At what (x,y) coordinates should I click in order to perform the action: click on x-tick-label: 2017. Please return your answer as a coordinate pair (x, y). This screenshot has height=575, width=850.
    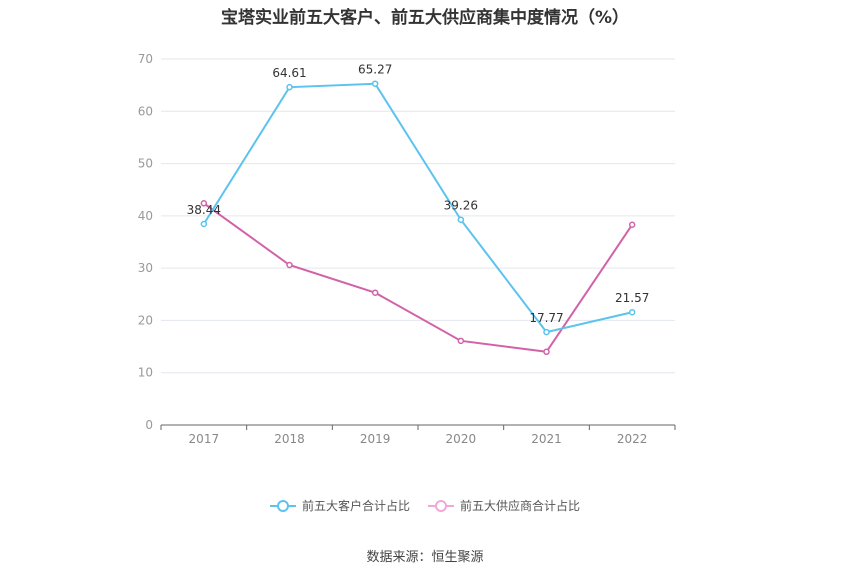
    Looking at the image, I should click on (204, 439).